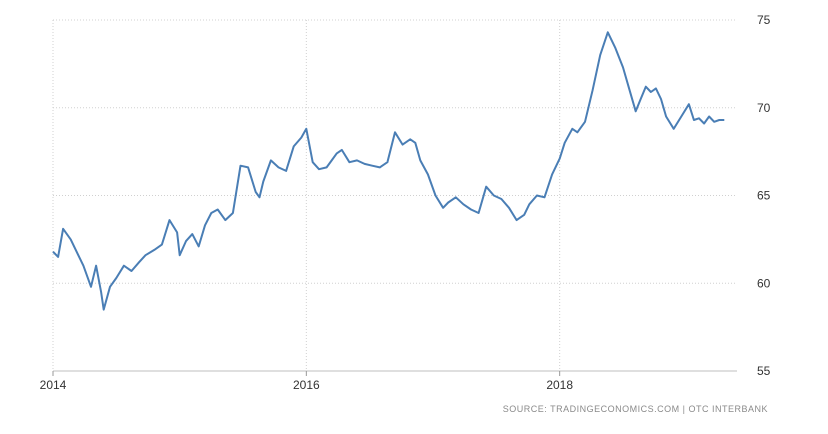 Image resolution: width=828 pixels, height=434 pixels. Describe the element at coordinates (559, 385) in the screenshot. I see `x-tick-label: 2018` at that location.